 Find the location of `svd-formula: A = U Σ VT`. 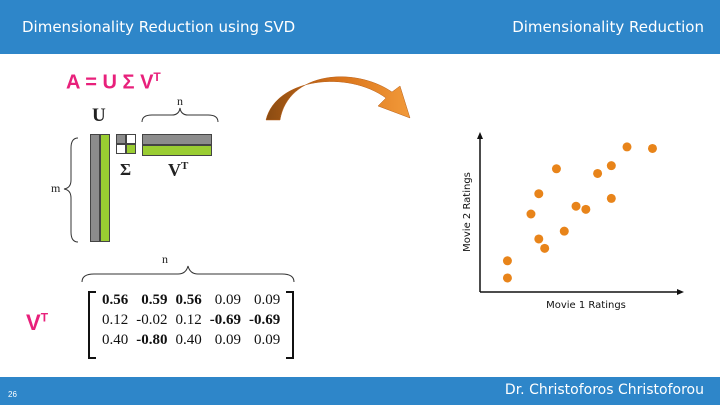

svd-formula: A = U Σ VT is located at coordinates (113, 82).